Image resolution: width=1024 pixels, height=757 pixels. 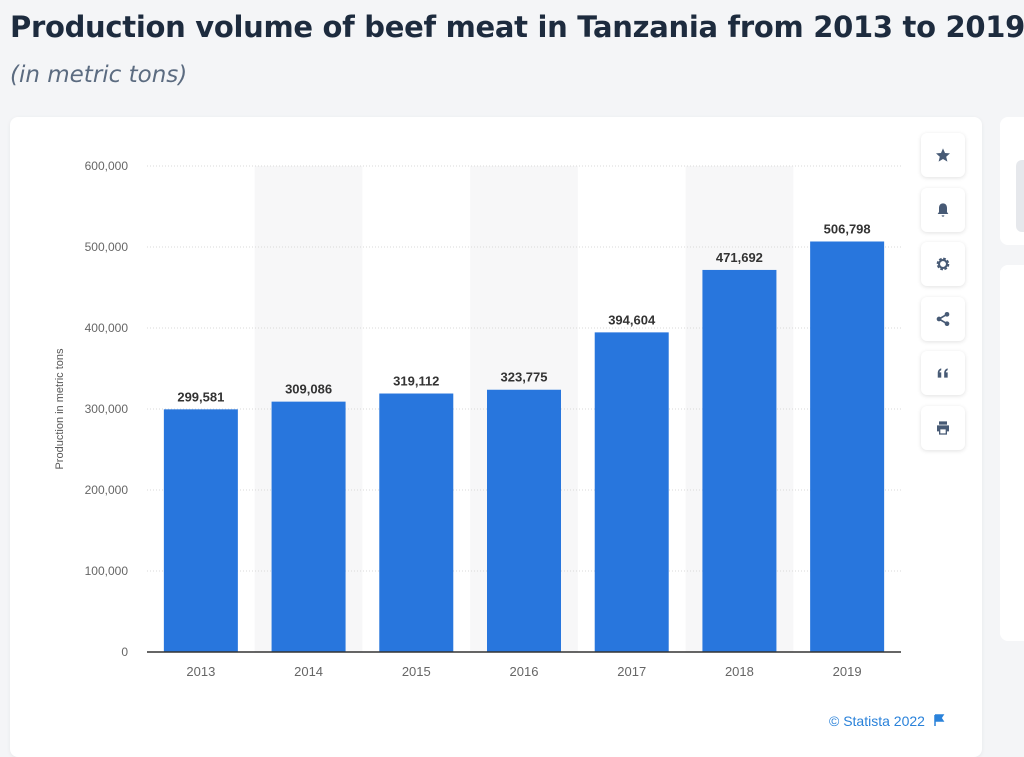 I want to click on chart-toolbar, so click(x=943, y=297).